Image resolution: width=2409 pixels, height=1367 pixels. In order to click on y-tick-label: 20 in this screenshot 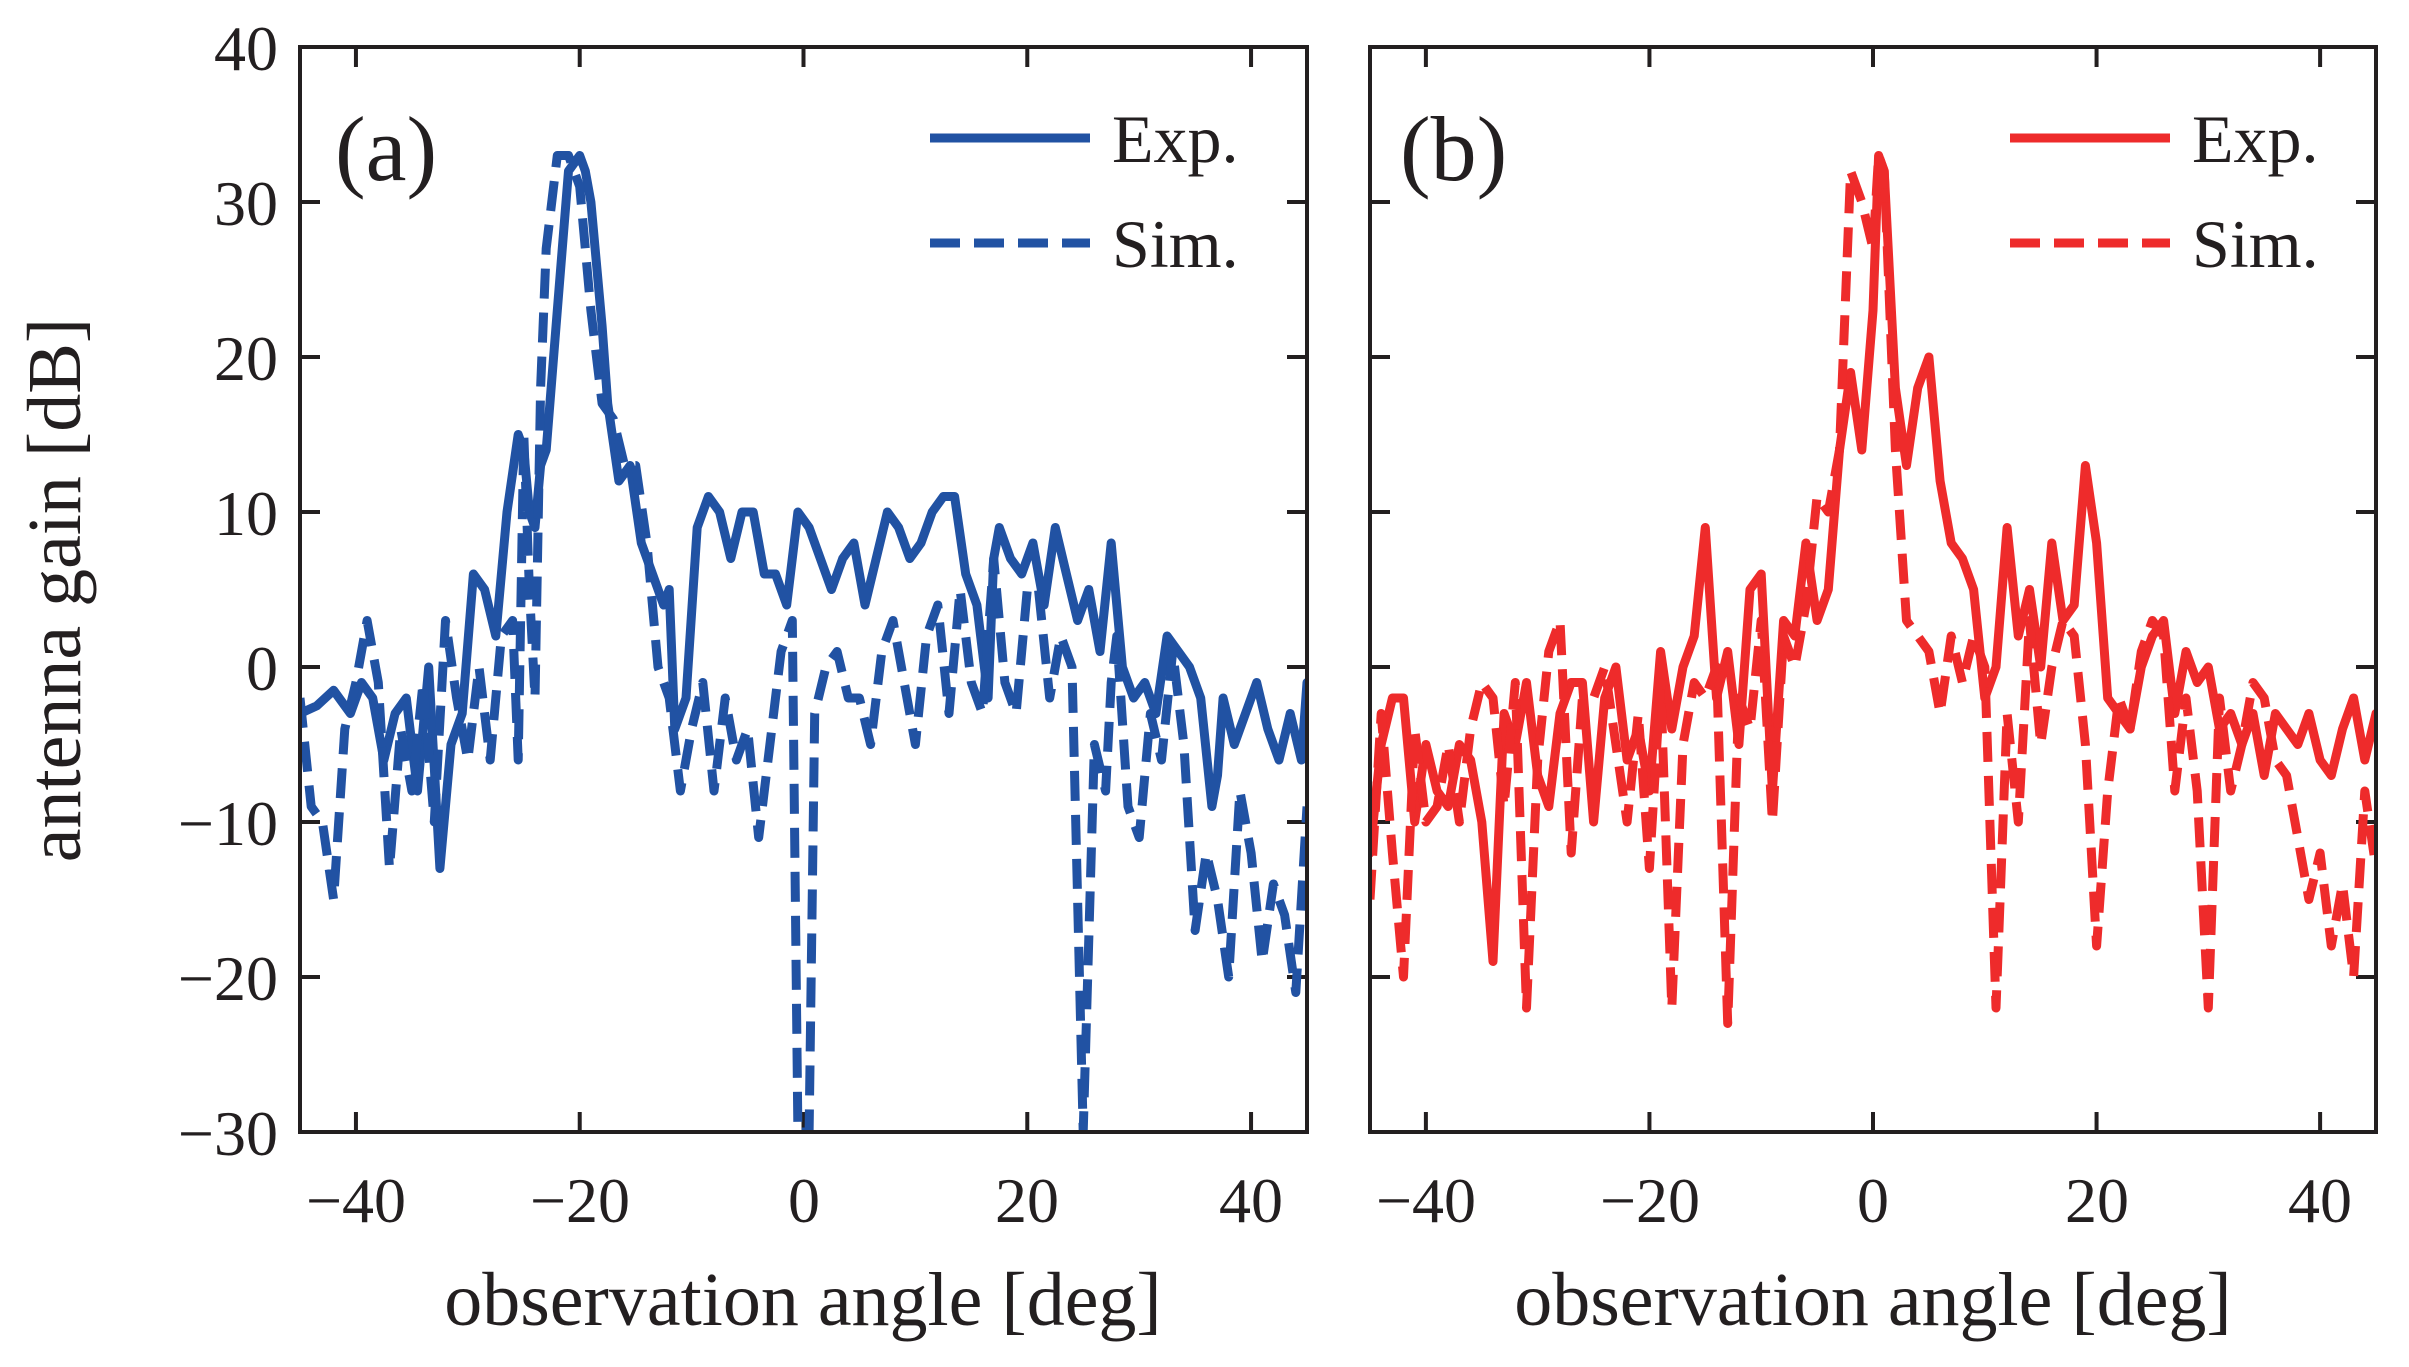, I will do `click(246, 358)`.